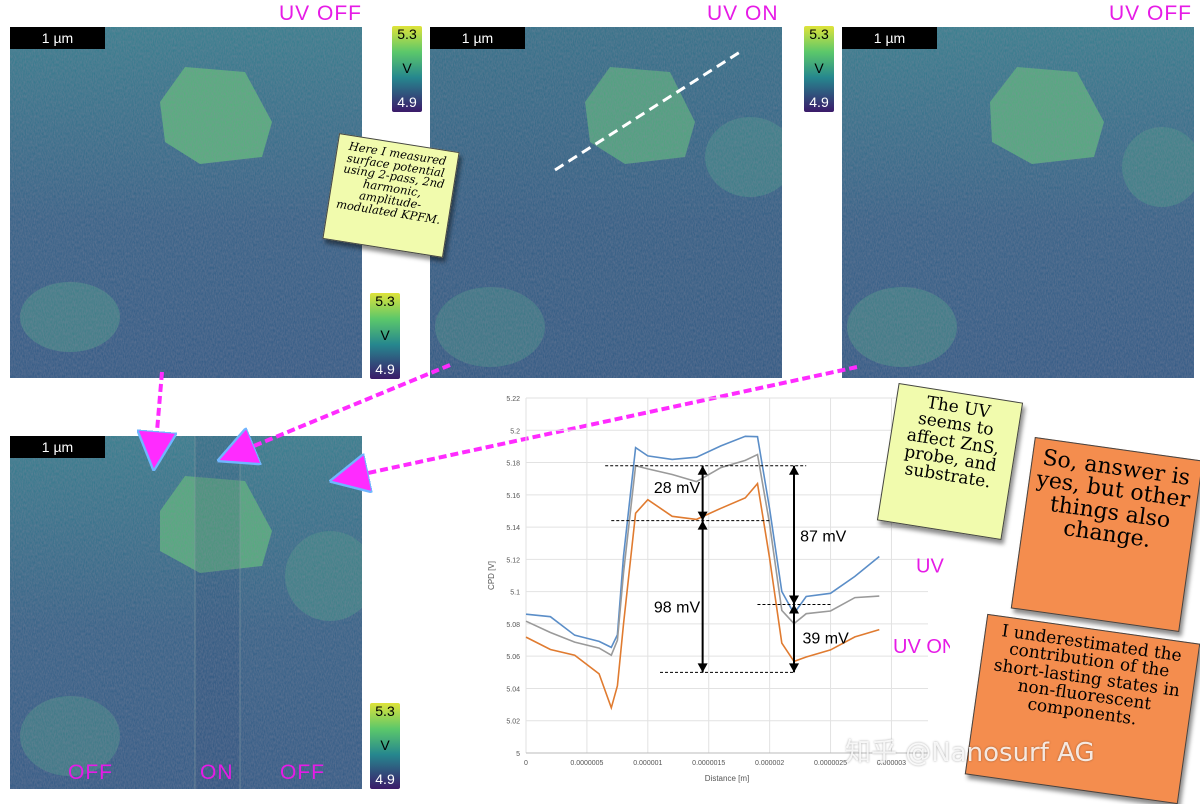 This screenshot has width=1200, height=804. I want to click on x-tick-label: 0.0000005, so click(586, 763).